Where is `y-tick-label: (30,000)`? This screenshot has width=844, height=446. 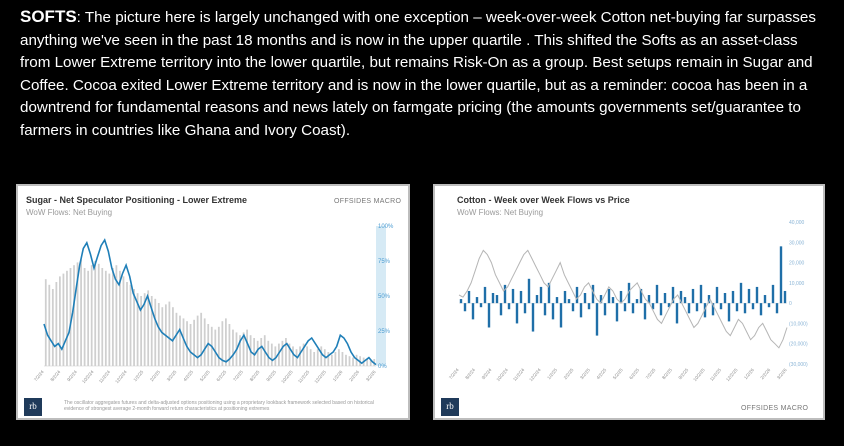
y-tick-label: (30,000) is located at coordinates (798, 365).